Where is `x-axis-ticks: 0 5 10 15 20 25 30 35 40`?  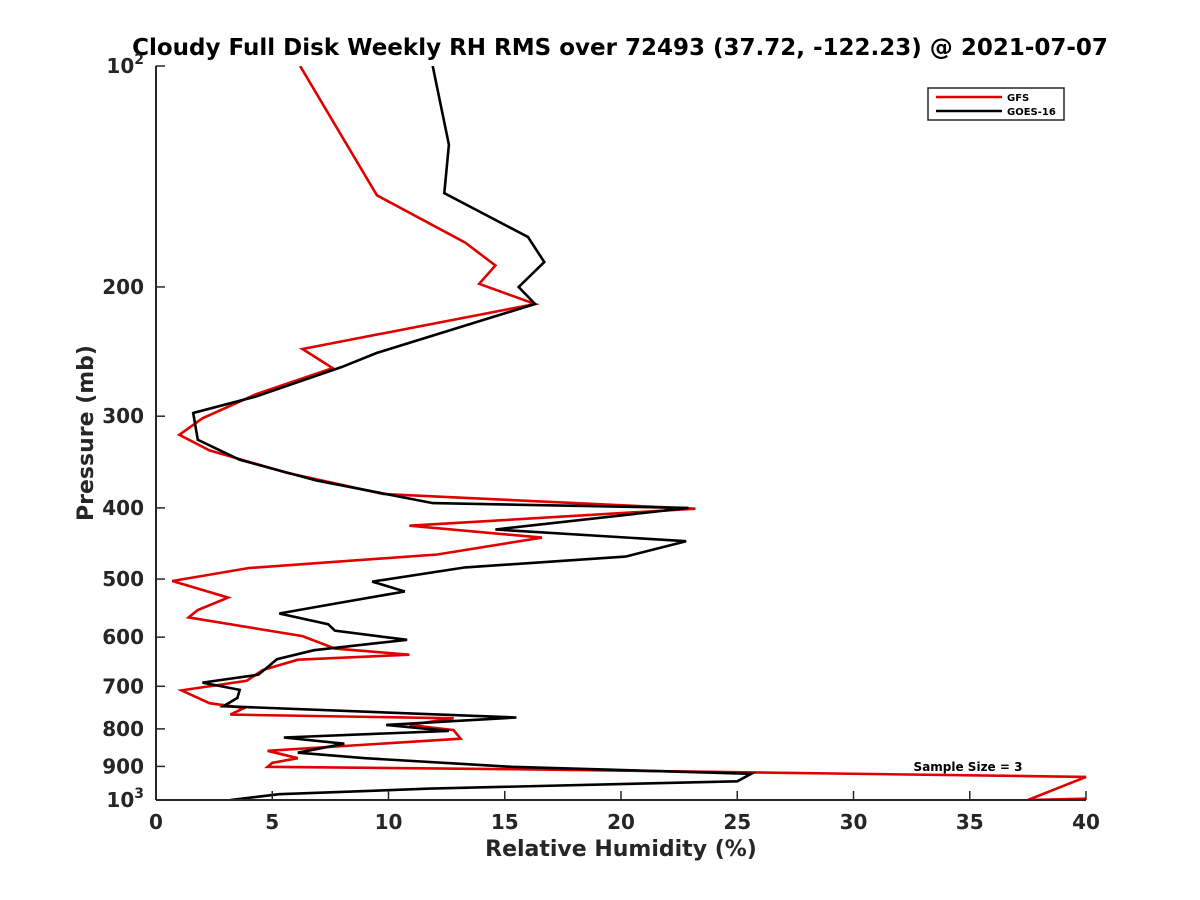 x-axis-ticks: 0 5 10 15 20 25 30 35 40 is located at coordinates (624, 812).